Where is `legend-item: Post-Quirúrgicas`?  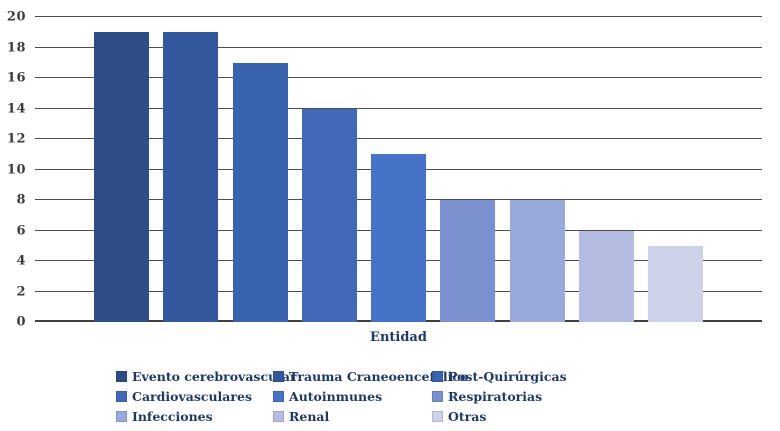 legend-item: Post-Quirúrgicas is located at coordinates (499, 376).